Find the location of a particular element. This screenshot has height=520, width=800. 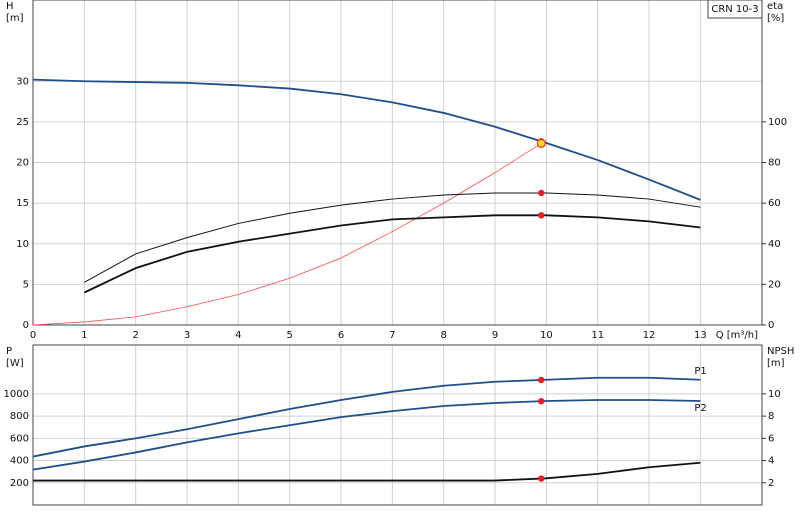

series-label: P1 is located at coordinates (700, 371).